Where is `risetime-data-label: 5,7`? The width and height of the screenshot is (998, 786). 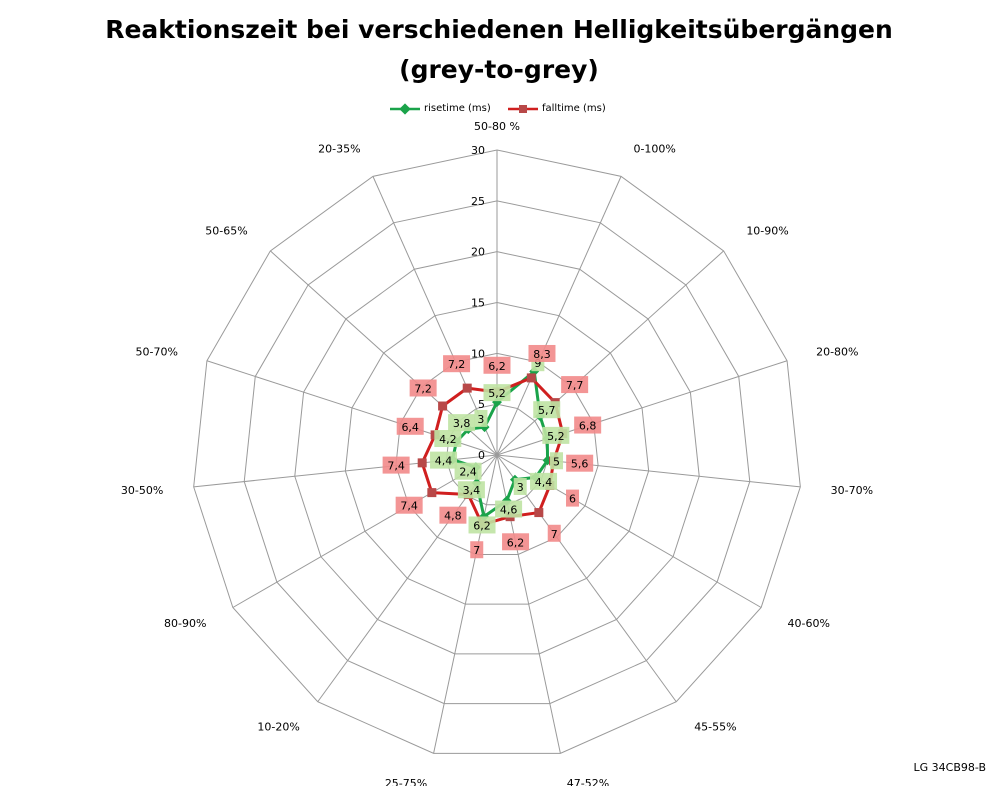
risetime-data-label: 5,7 is located at coordinates (547, 410).